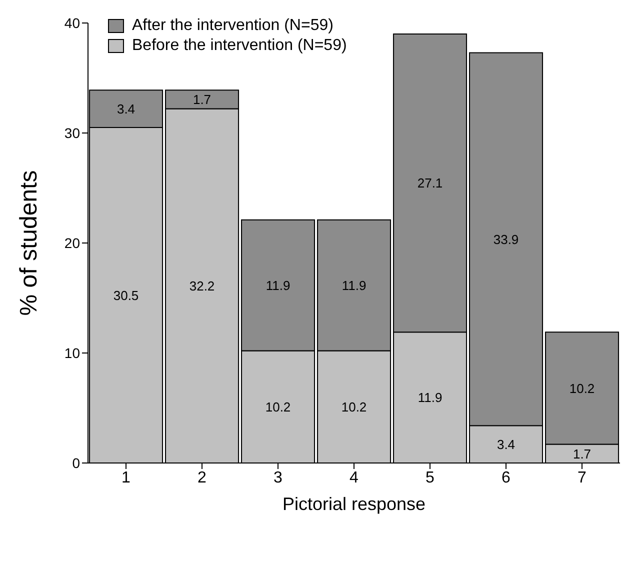 The height and width of the screenshot is (571, 632). I want to click on data-label: 32.2, so click(202, 286).